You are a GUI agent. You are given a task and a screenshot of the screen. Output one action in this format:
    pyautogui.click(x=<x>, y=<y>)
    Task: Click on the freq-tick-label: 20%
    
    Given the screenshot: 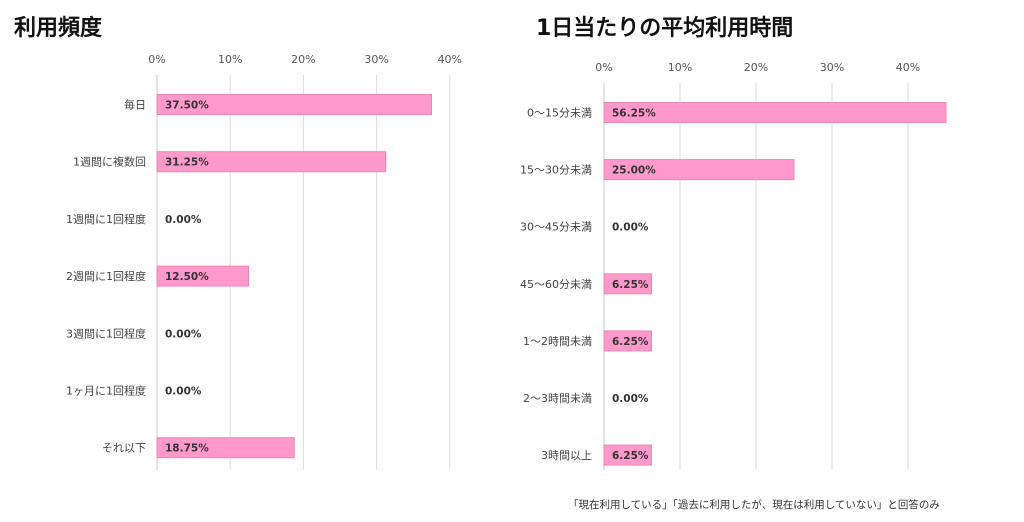 What is the action you would take?
    pyautogui.click(x=303, y=59)
    